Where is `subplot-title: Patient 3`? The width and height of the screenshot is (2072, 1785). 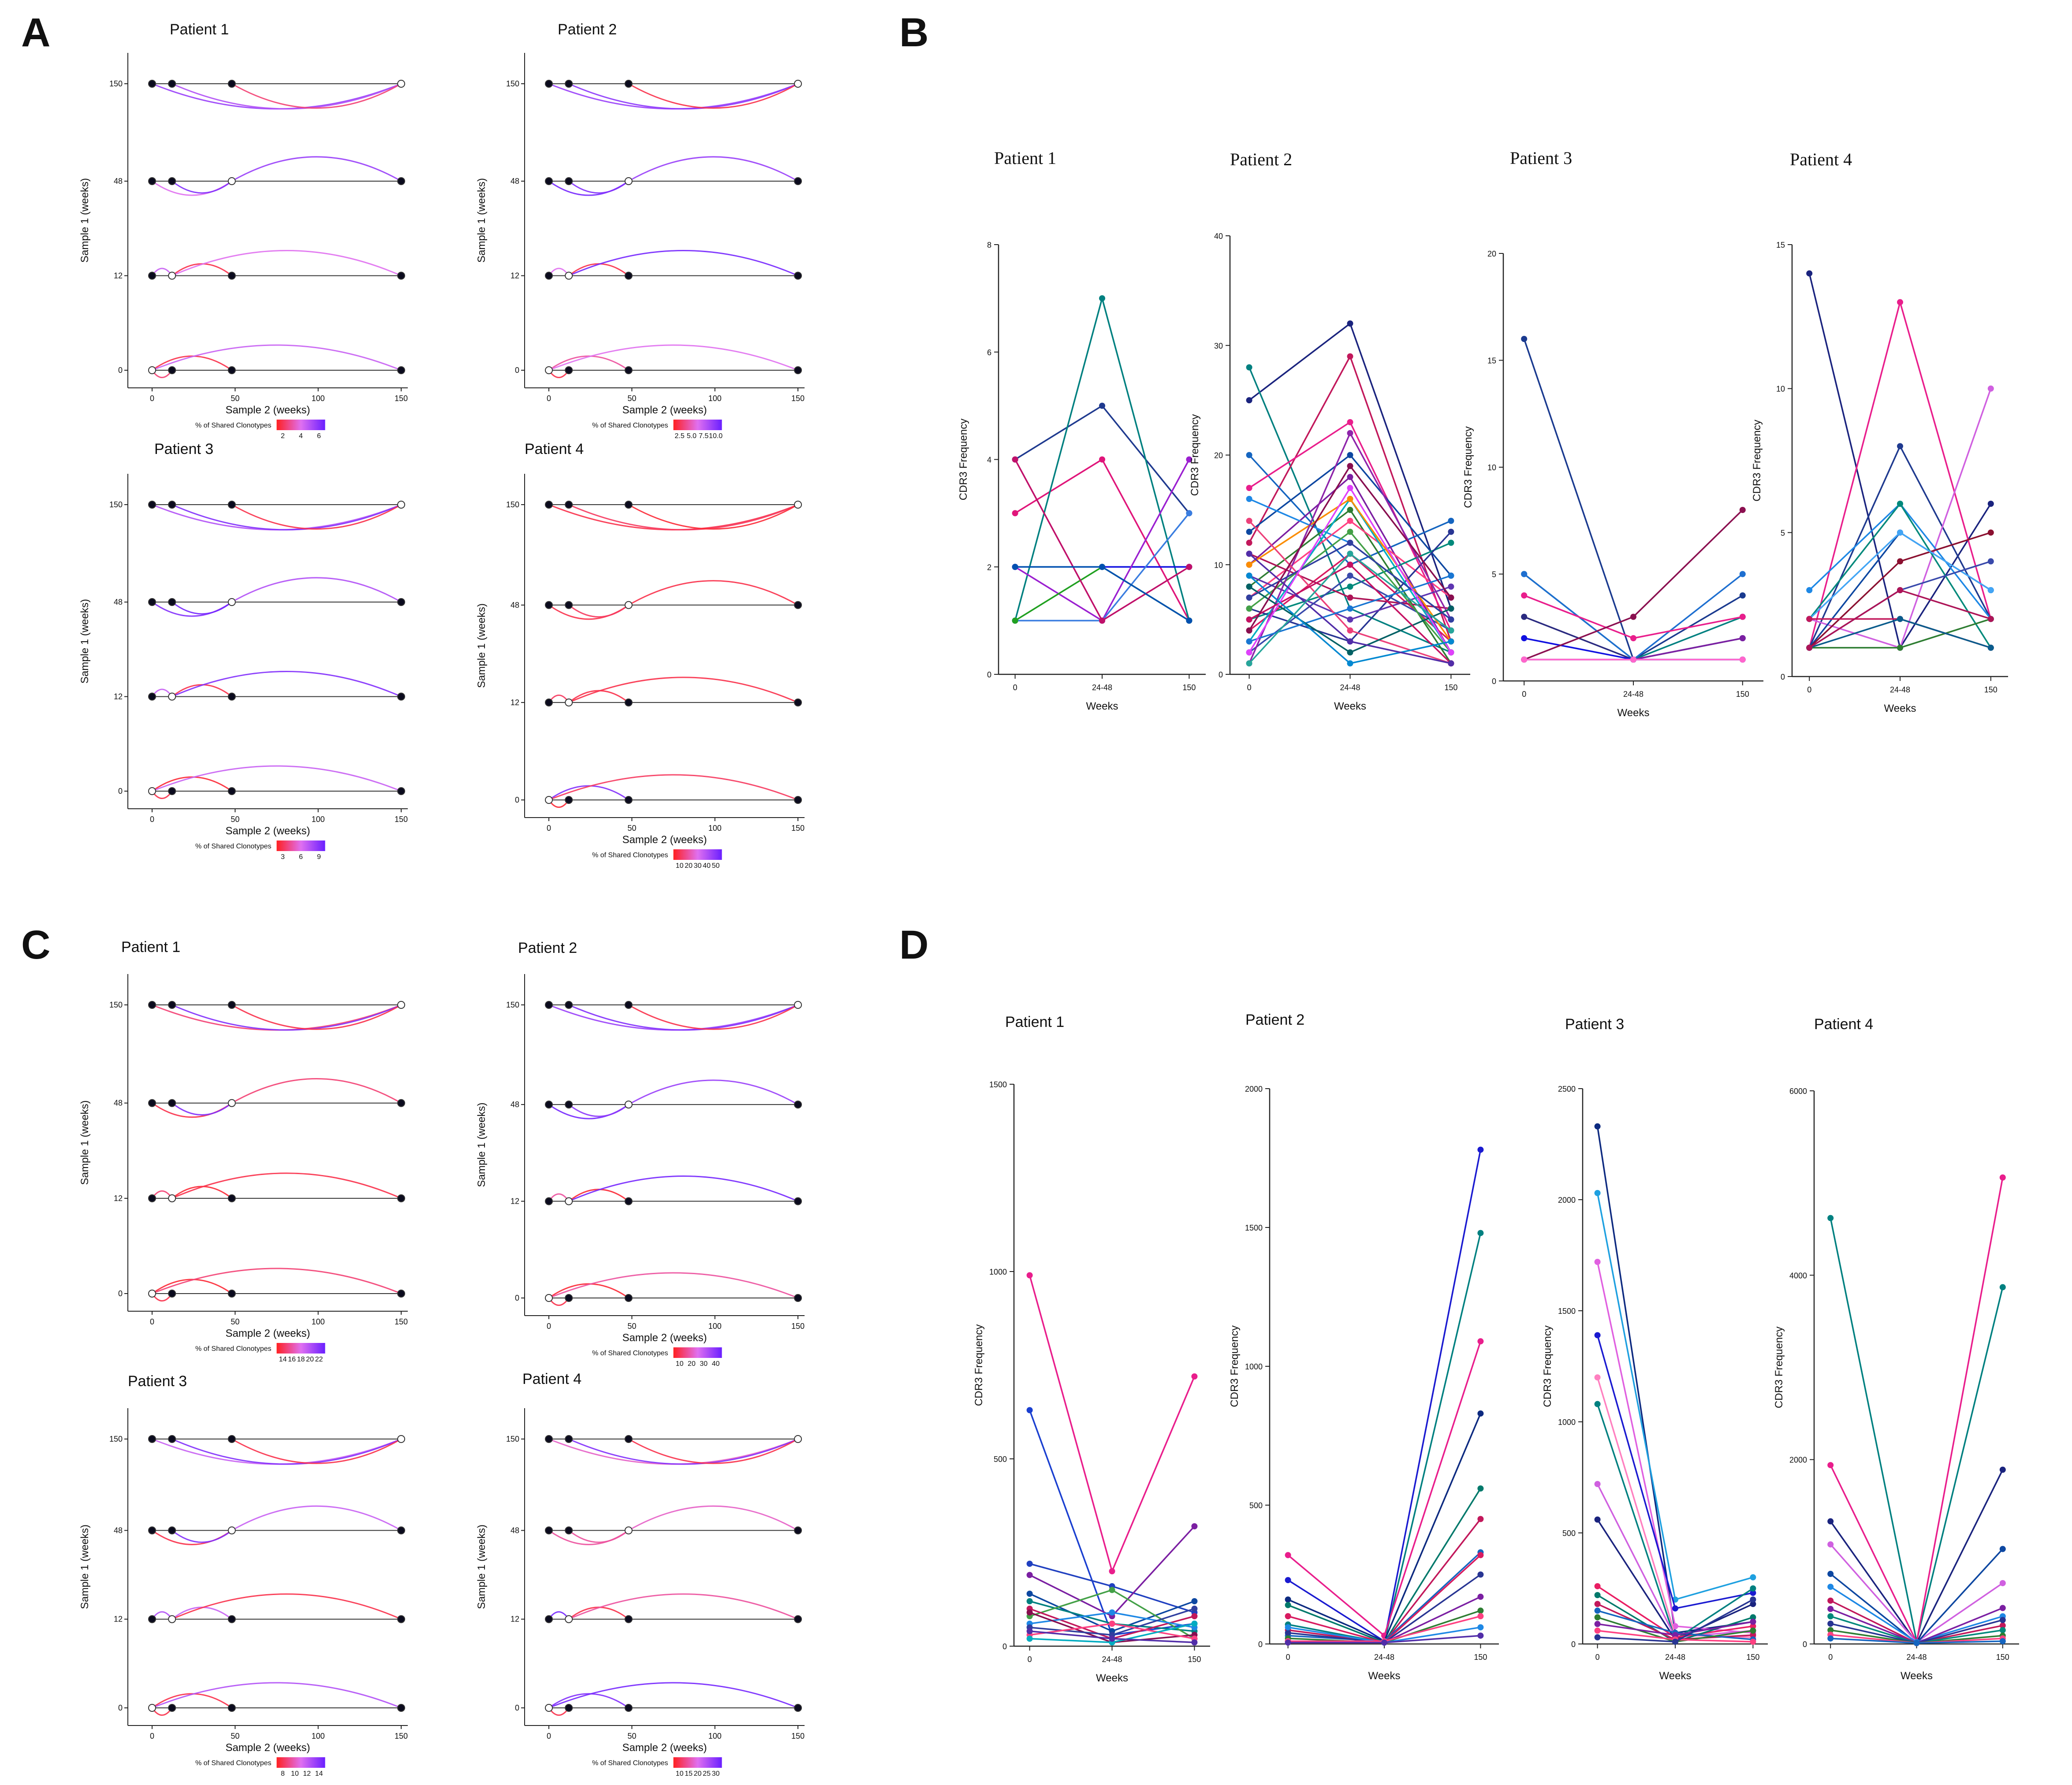
subplot-title: Patient 3 is located at coordinates (1594, 1024).